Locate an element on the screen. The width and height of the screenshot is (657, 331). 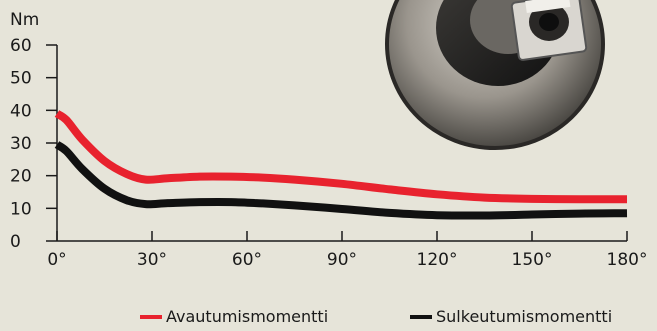
y-tick-label: 30 is located at coordinates (21, 144).